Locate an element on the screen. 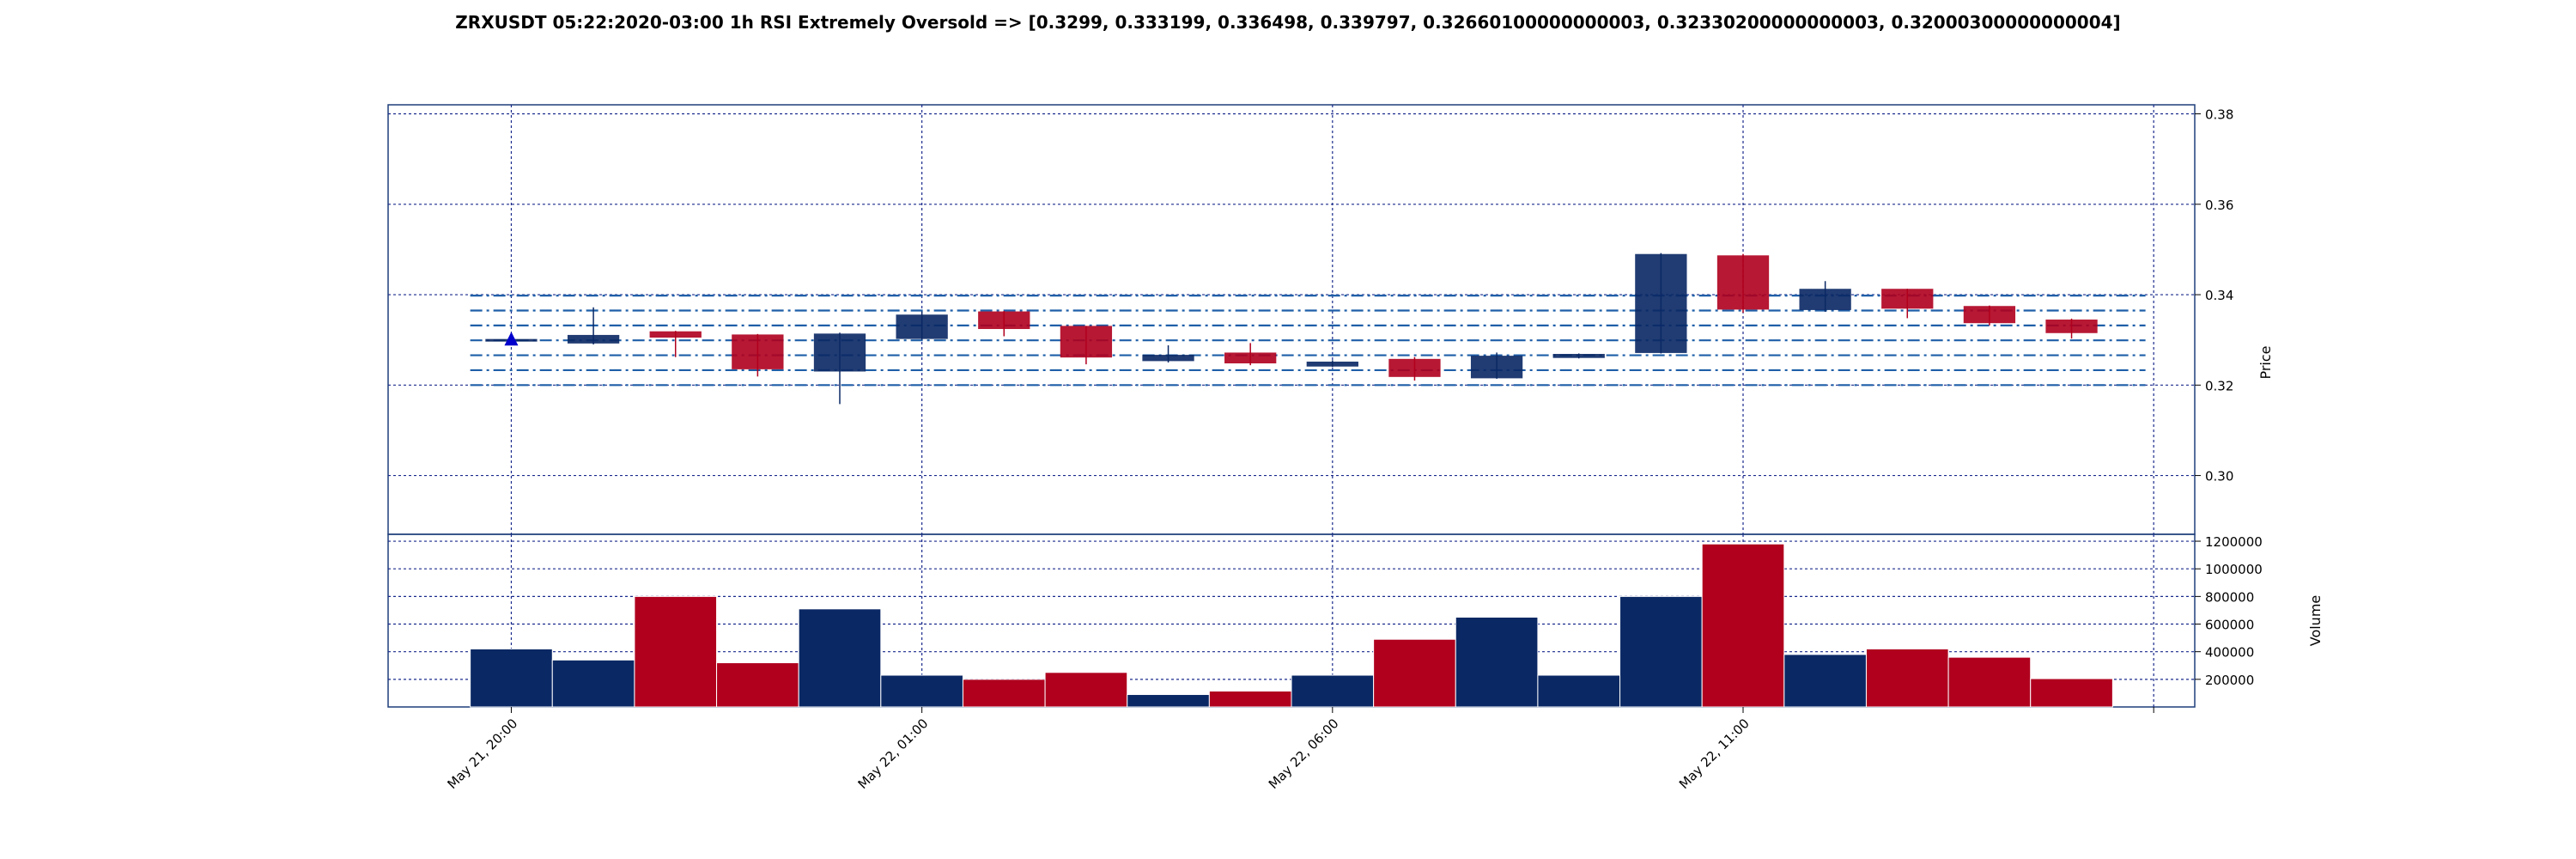 Image resolution: width=2576 pixels, height=859 pixels. x-tick-label: May 22, 06:00 is located at coordinates (1304, 754).